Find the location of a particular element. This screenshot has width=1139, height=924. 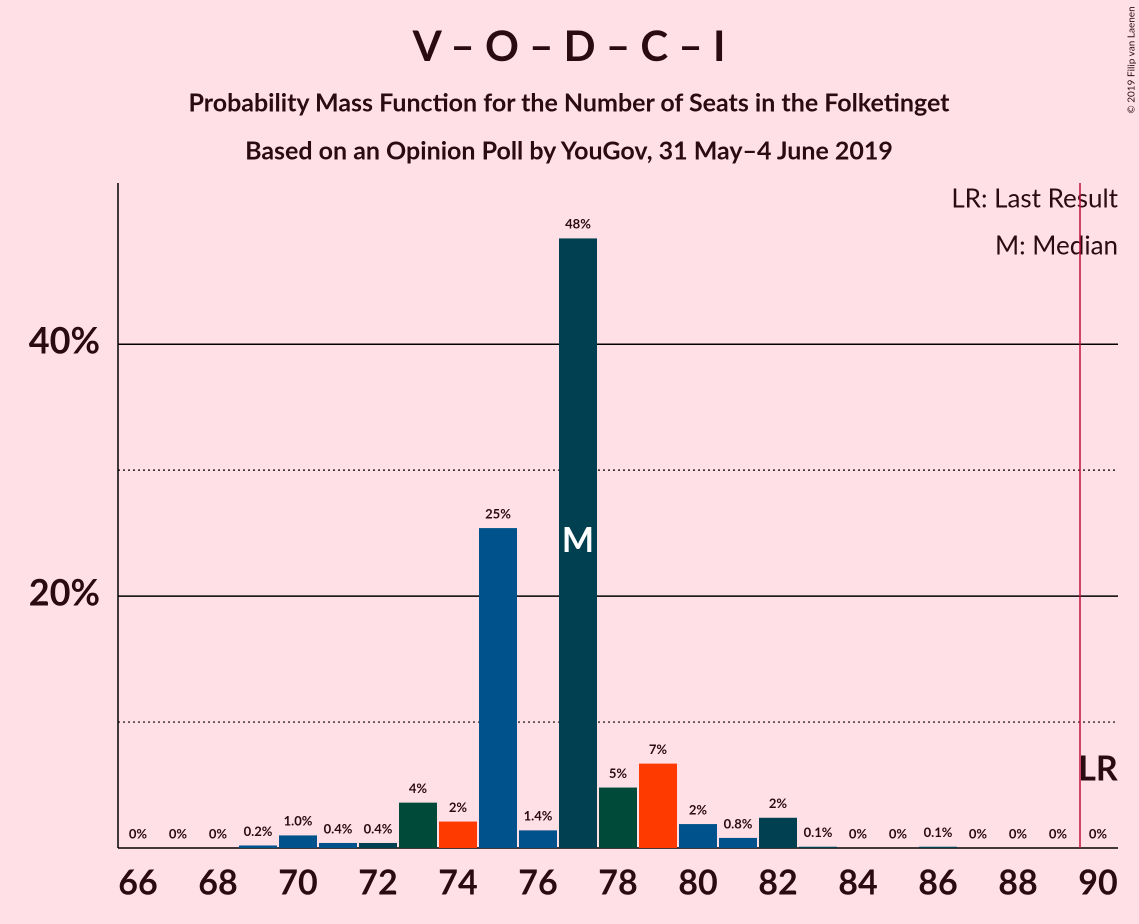

y-tick-label: 40% is located at coordinates (64, 339).